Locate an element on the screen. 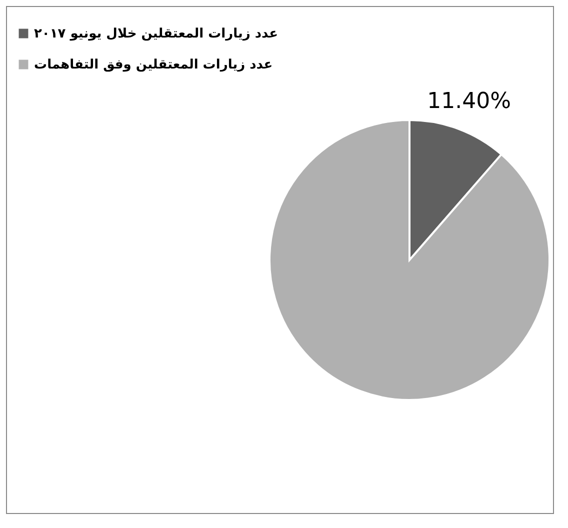 The width and height of the screenshot is (568, 528). legend-label: عدد زيارات المعتقلين خلال يونيو ٢٠١٧ is located at coordinates (156, 34).